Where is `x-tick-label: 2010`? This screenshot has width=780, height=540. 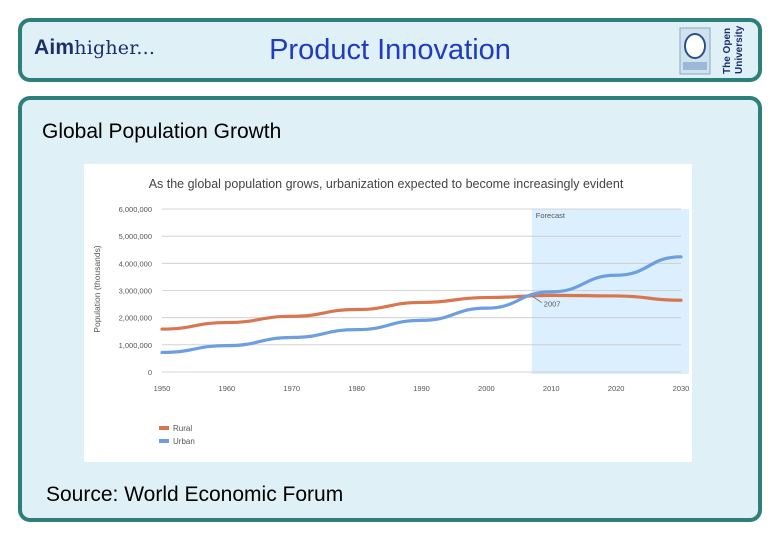 x-tick-label: 2010 is located at coordinates (551, 388).